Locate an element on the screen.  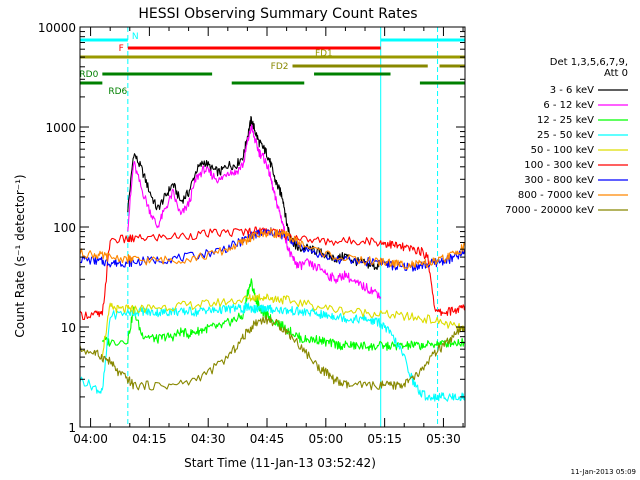
legend-label: 25 - 50 keV is located at coordinates (565, 135).